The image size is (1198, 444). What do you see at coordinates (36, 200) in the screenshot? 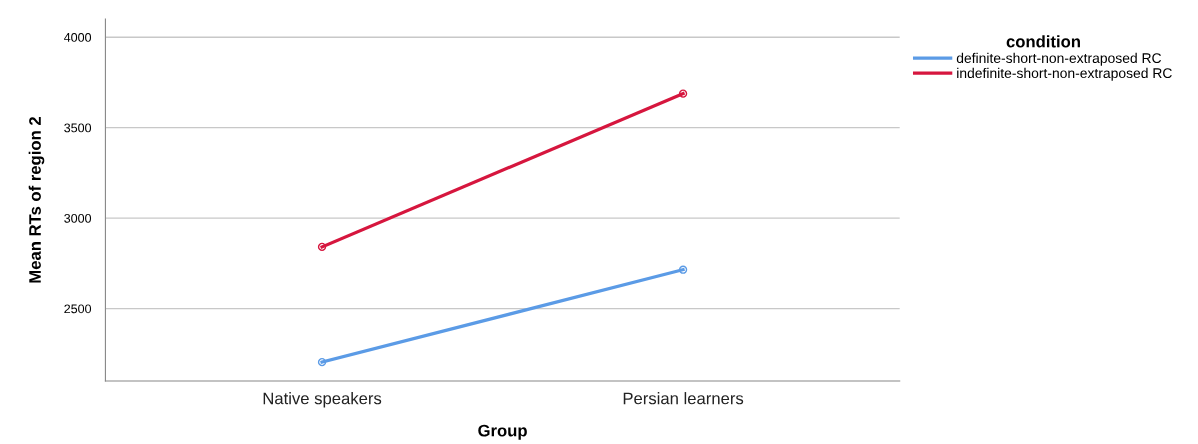
I see `y-axis-title: Mean RTs of region 2` at bounding box center [36, 200].